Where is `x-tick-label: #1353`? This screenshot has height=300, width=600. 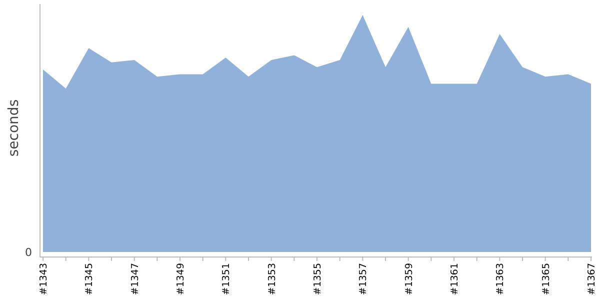
x-tick-label: #1353 is located at coordinates (272, 279).